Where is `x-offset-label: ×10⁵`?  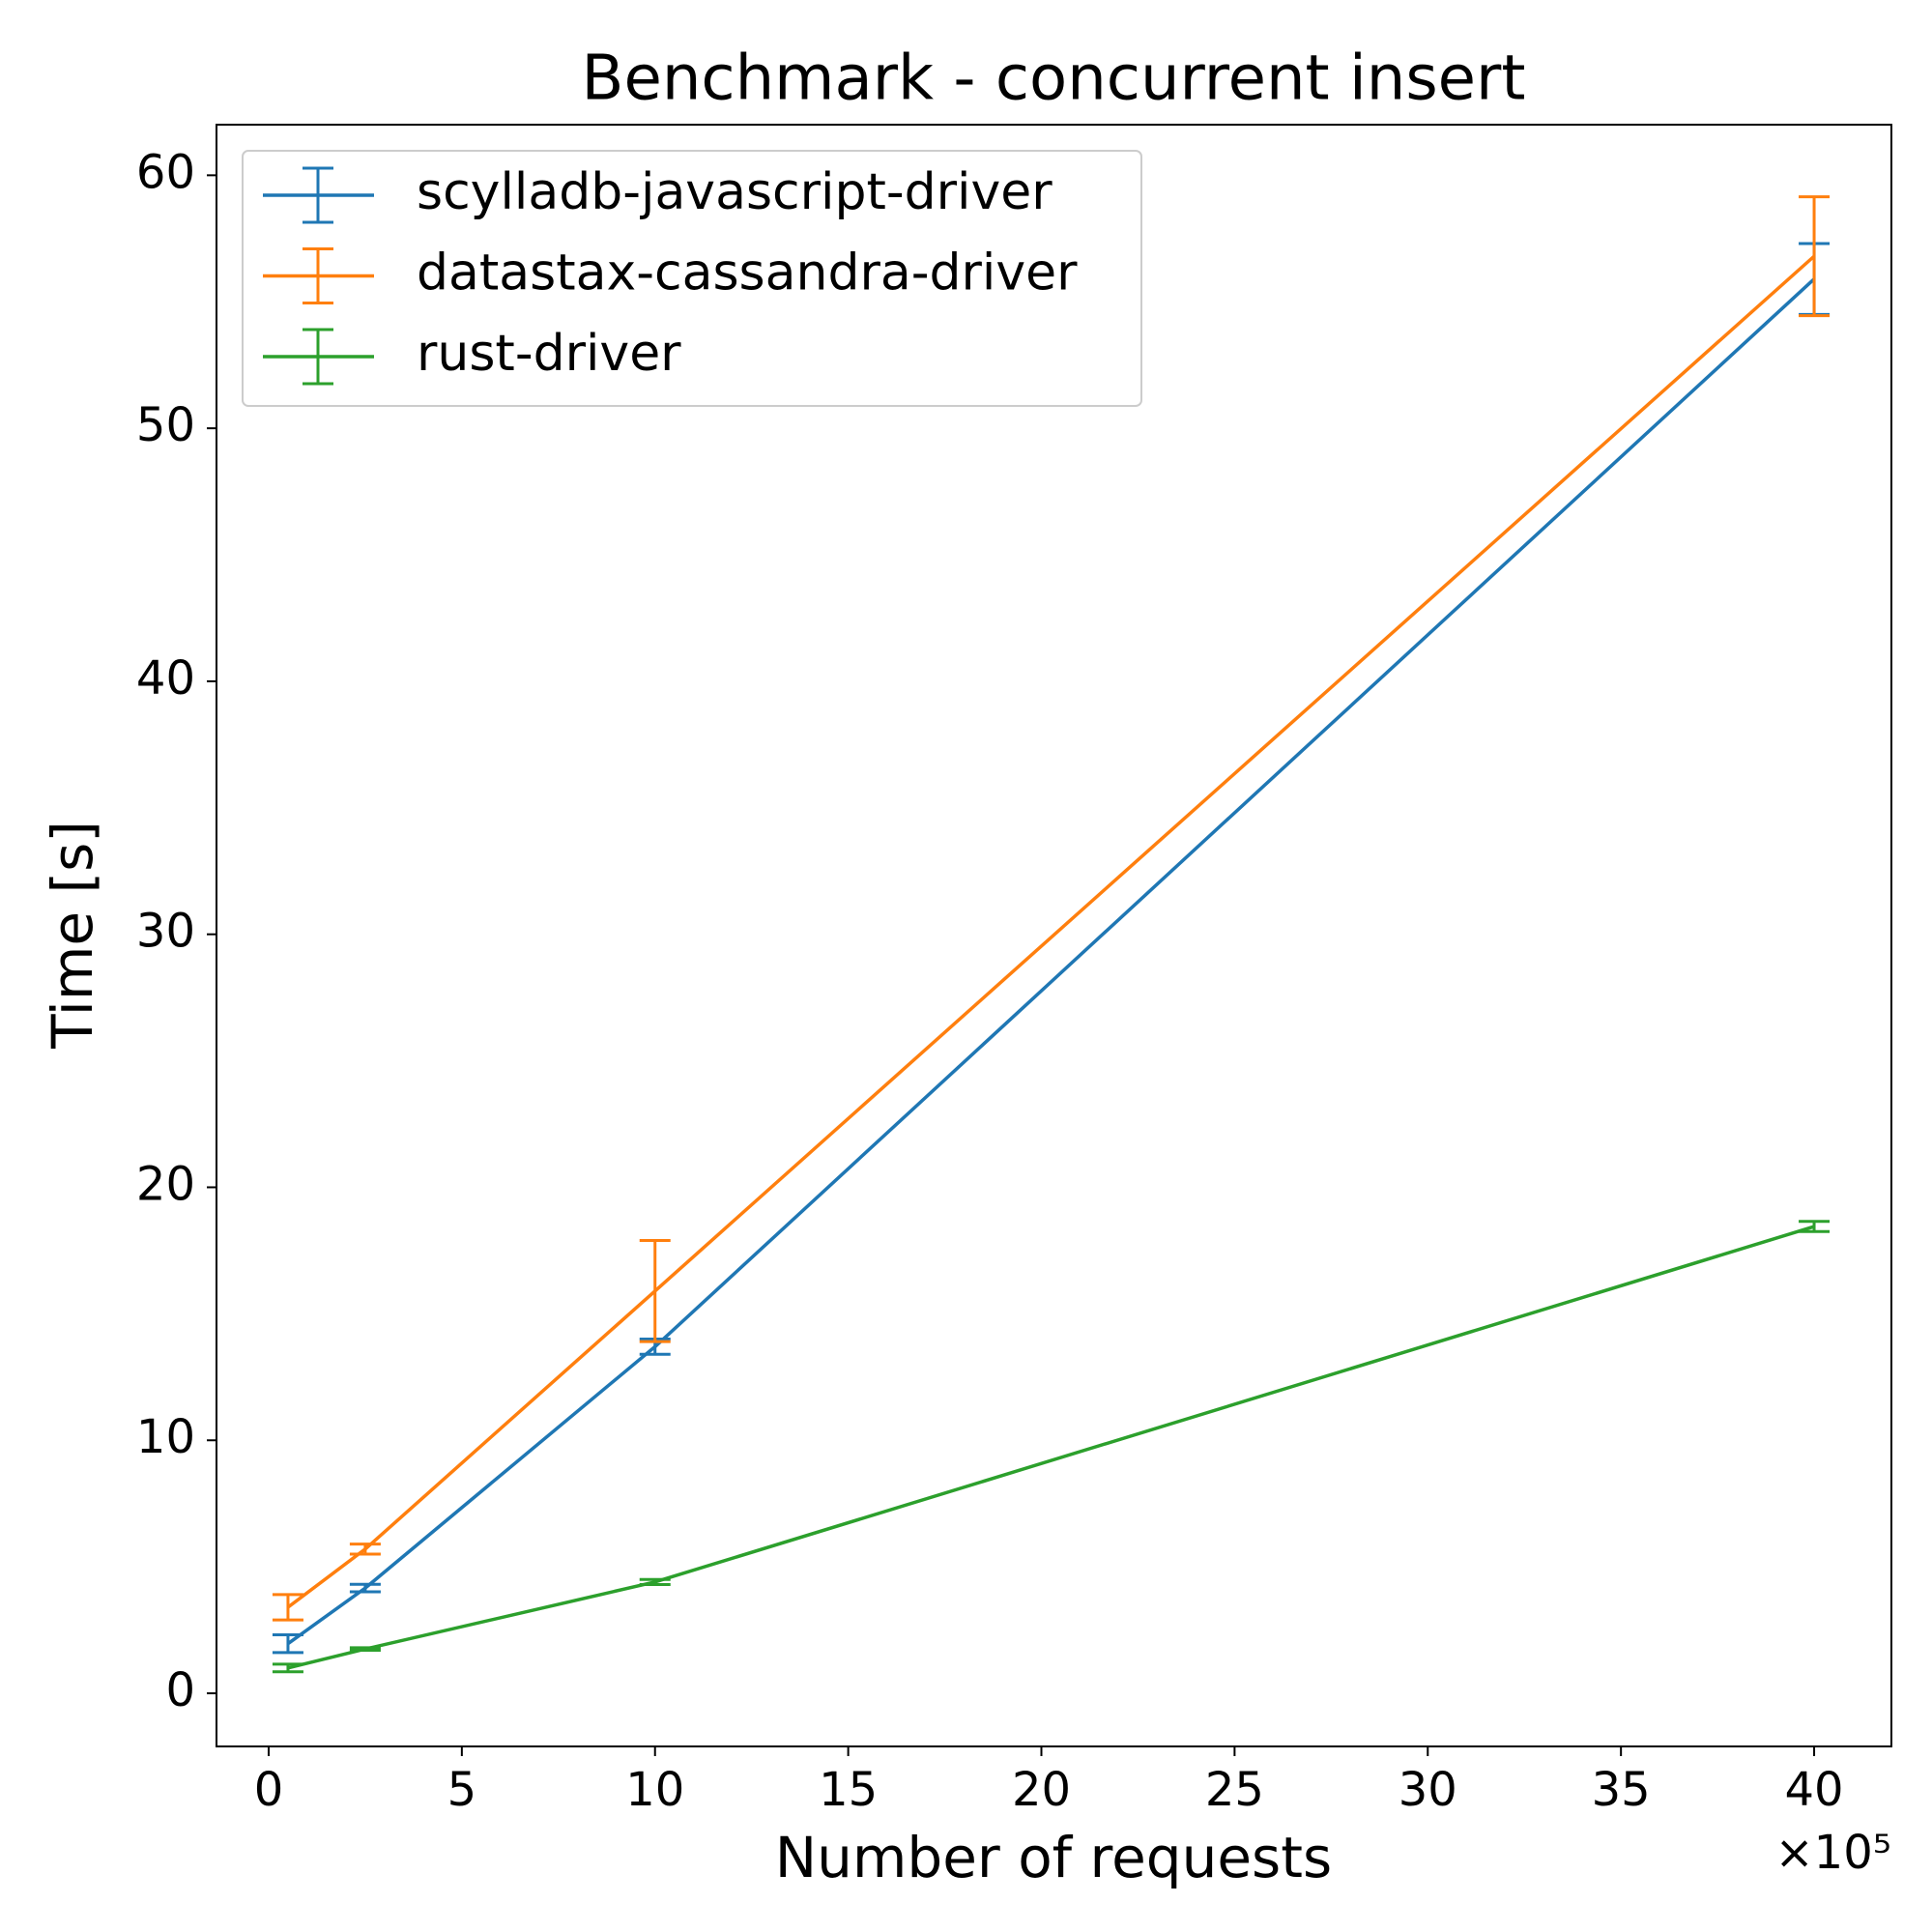 x-offset-label: ×10⁵ is located at coordinates (1832, 1853).